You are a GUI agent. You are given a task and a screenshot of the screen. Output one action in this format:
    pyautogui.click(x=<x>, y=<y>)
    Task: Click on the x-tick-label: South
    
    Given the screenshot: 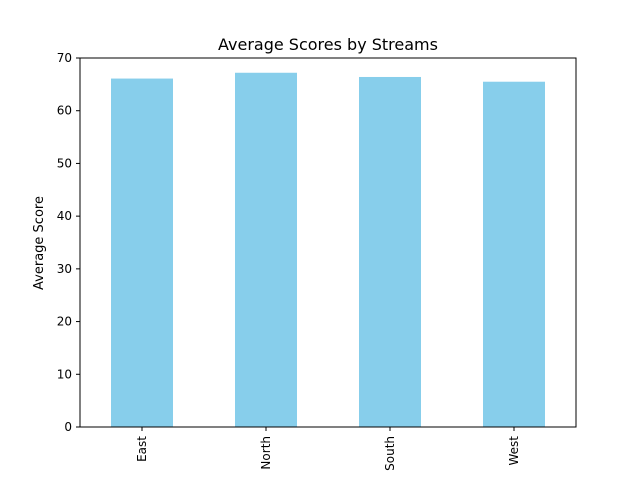 What is the action you would take?
    pyautogui.click(x=390, y=453)
    